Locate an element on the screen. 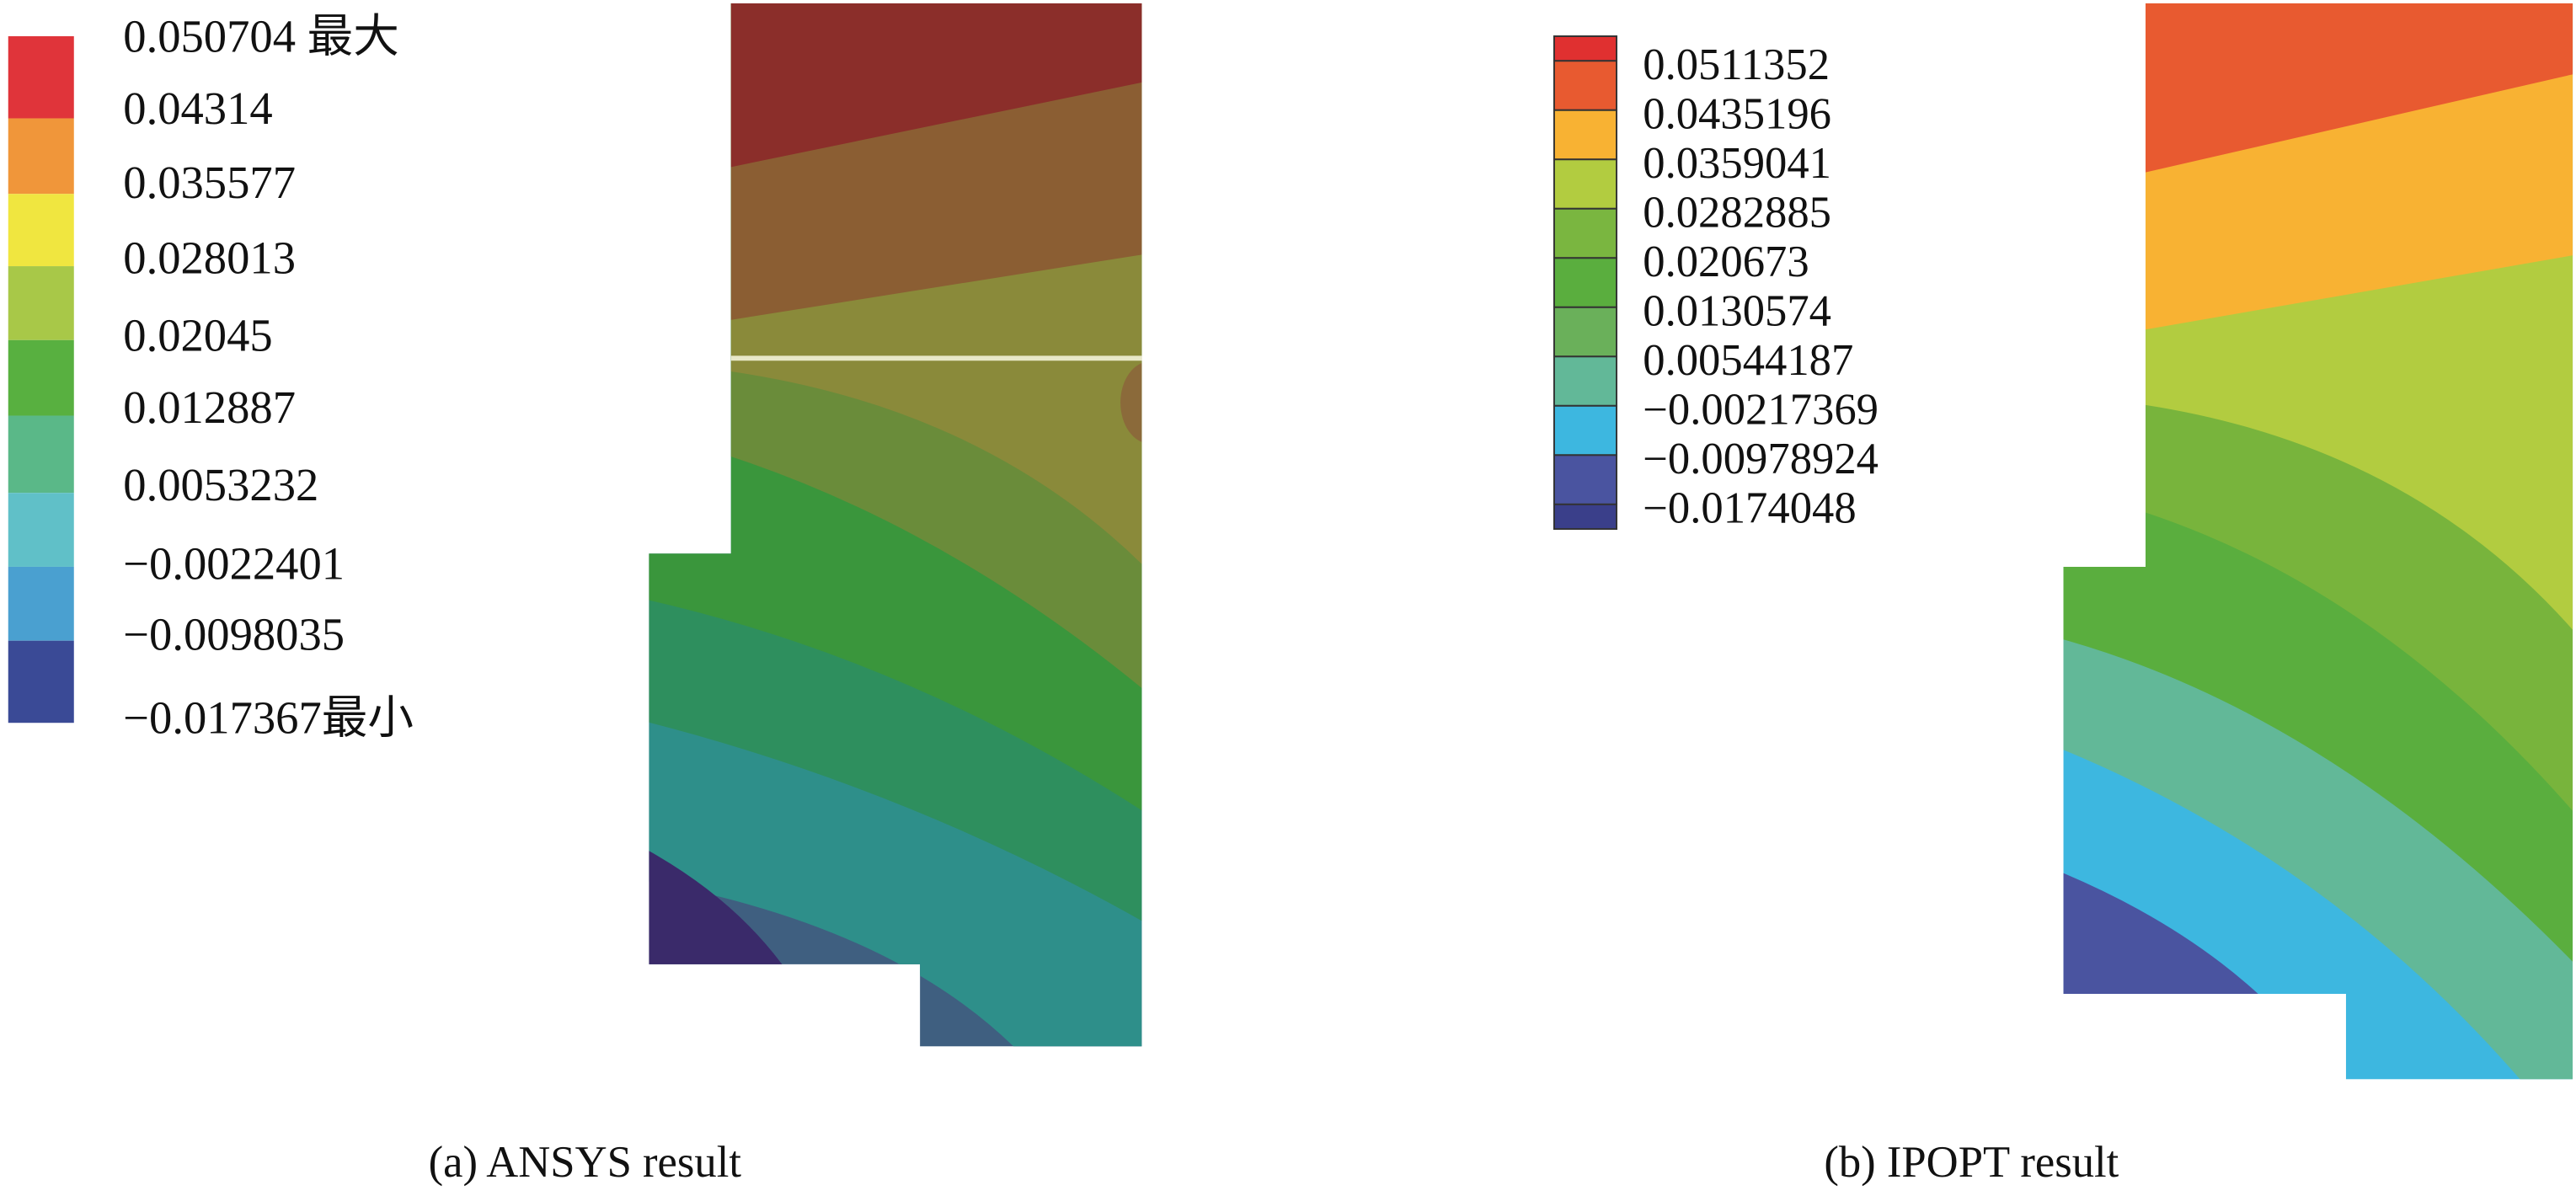 This screenshot has width=2576, height=1196. legend-label: 0.02045 is located at coordinates (197, 335).